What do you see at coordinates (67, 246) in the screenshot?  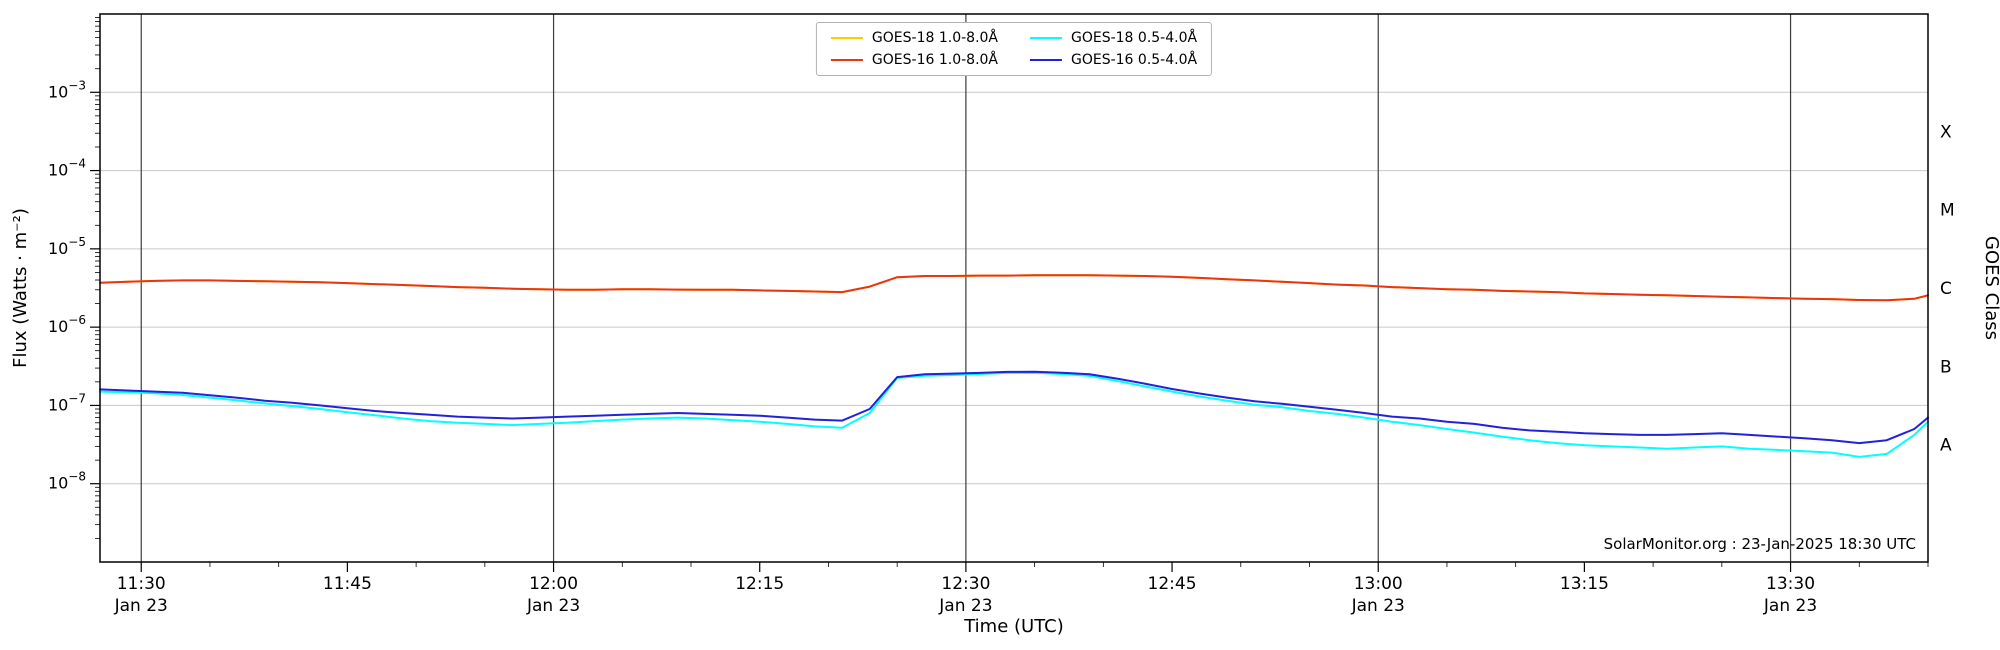 I see `y-tick-label: 10⁻⁵` at bounding box center [67, 246].